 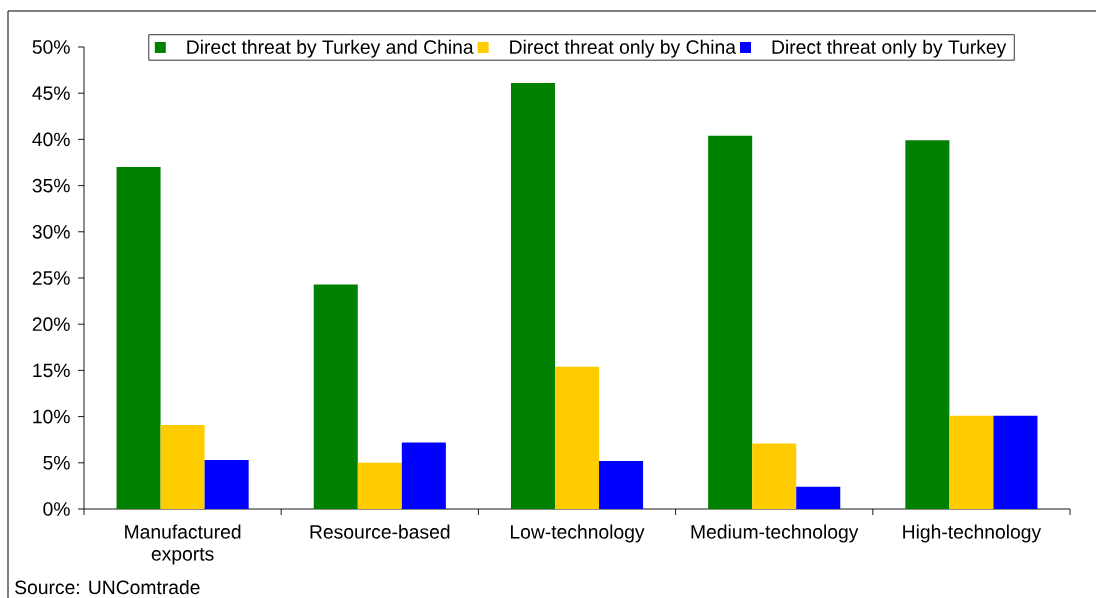 I want to click on x-tick-label: Resource-based, so click(x=380, y=531).